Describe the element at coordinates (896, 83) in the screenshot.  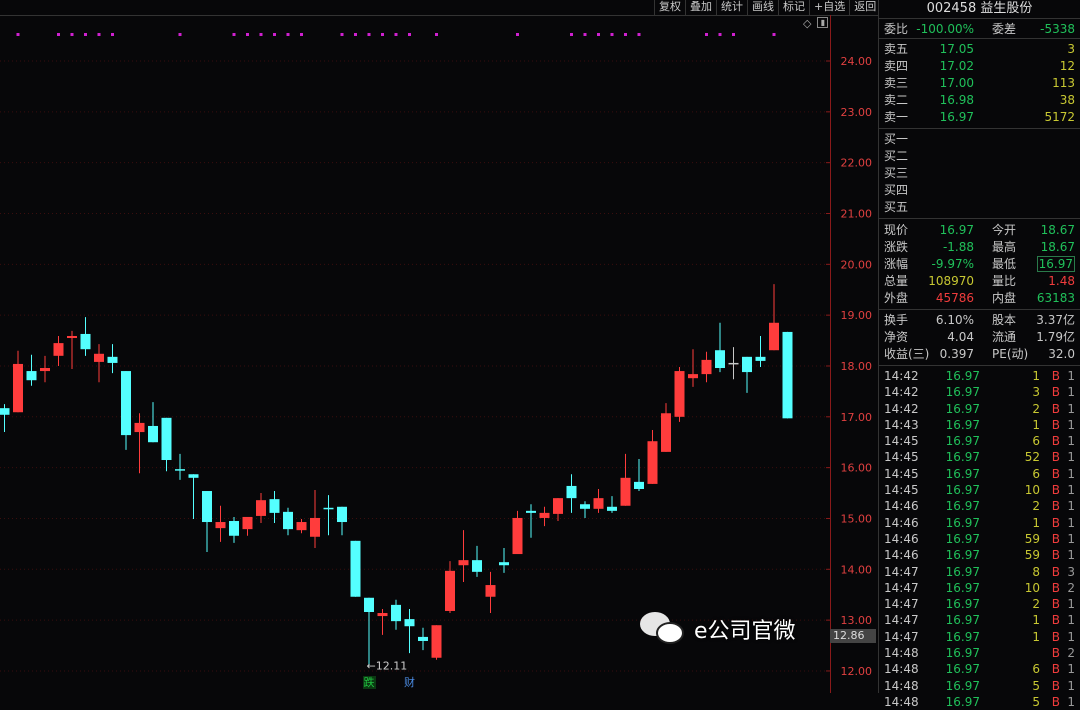
I see `ask-label: 卖三` at that location.